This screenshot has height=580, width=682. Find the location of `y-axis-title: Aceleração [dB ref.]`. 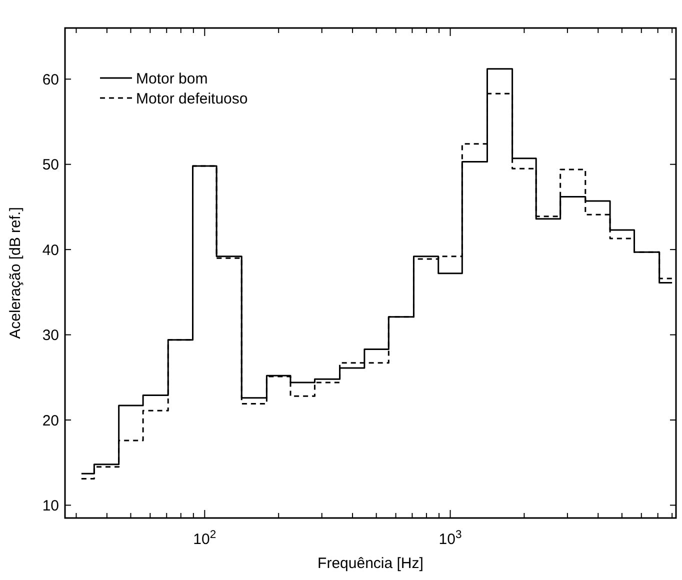

y-axis-title: Aceleração [dB ref.] is located at coordinates (15, 273).